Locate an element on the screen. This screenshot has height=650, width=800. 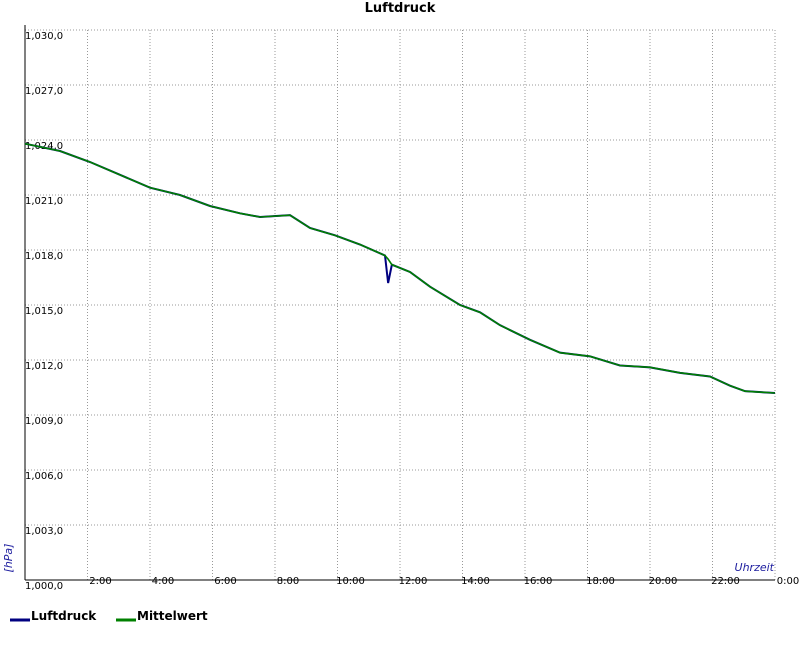
y-tick-label: 1,000,0 is located at coordinates (44, 586).